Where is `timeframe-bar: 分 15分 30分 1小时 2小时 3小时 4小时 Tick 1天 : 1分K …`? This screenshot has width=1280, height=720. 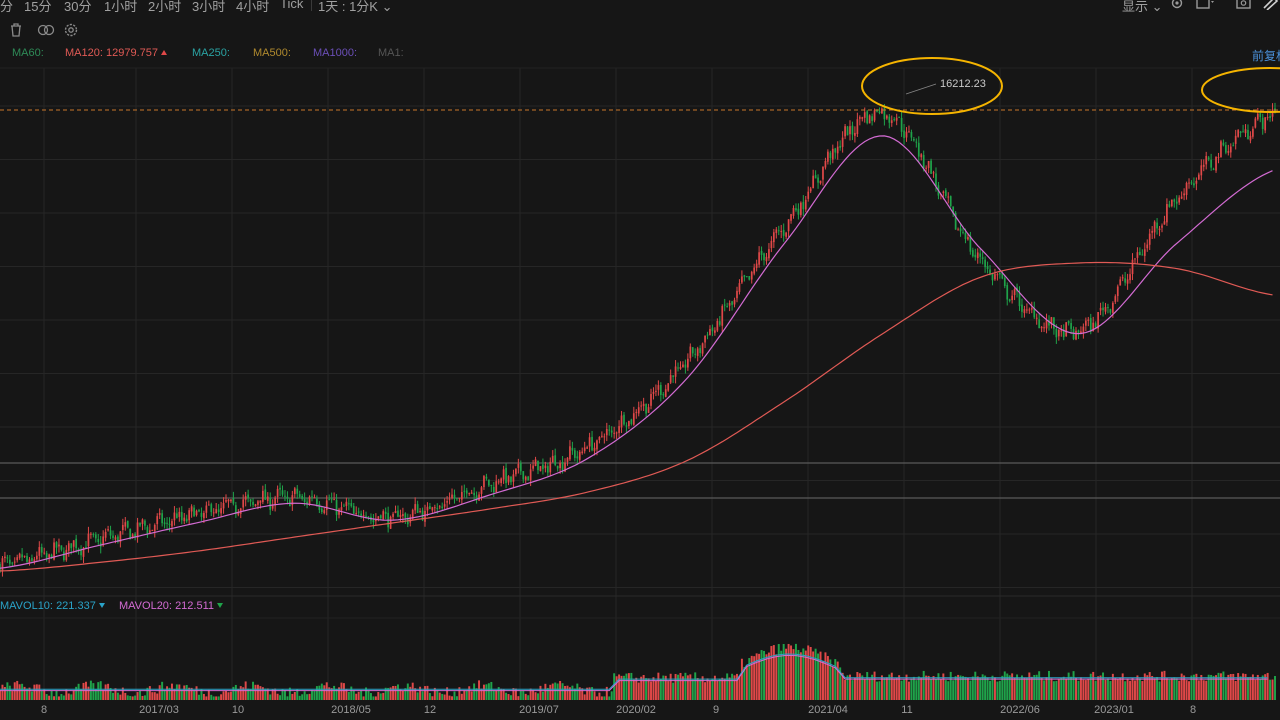
timeframe-bar: 分 15分 30分 1小时 2小时 3小时 4小时 Tick 1天 : 1分K … is located at coordinates (640, 7).